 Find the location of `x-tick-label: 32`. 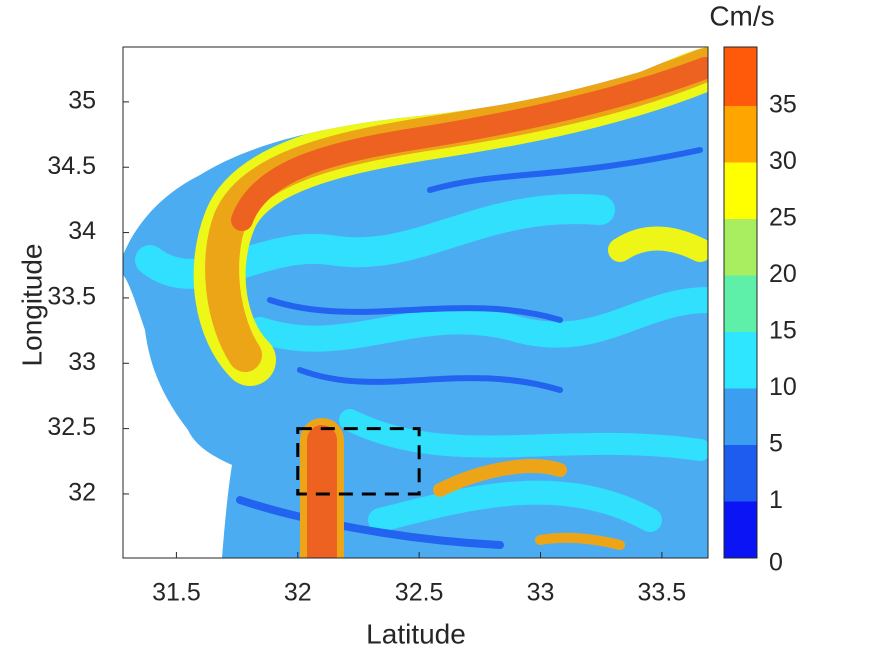

x-tick-label: 32 is located at coordinates (298, 593).